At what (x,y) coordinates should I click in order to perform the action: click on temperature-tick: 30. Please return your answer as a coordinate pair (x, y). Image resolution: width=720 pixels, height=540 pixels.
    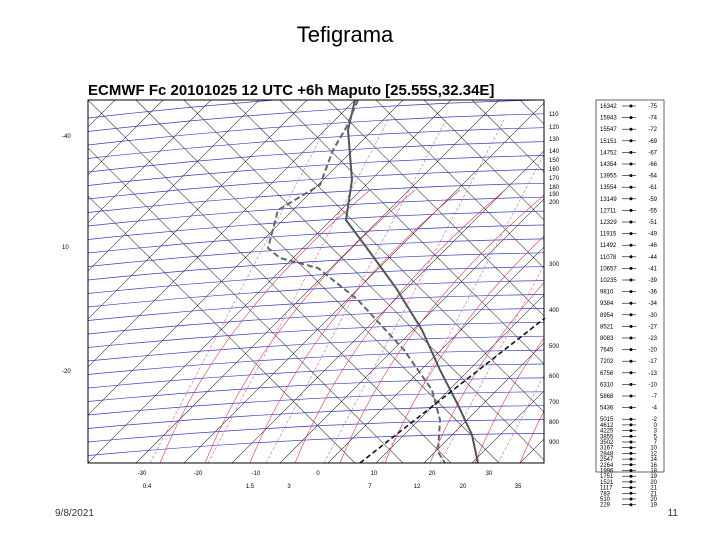
    Looking at the image, I should click on (489, 474).